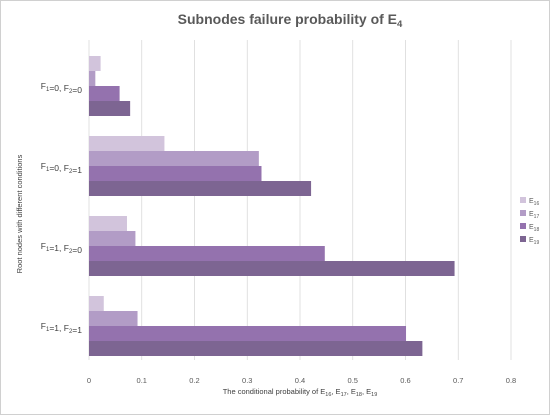 This screenshot has height=415, width=550. Describe the element at coordinates (534, 241) in the screenshot. I see `legend-label-e19: E19` at that location.